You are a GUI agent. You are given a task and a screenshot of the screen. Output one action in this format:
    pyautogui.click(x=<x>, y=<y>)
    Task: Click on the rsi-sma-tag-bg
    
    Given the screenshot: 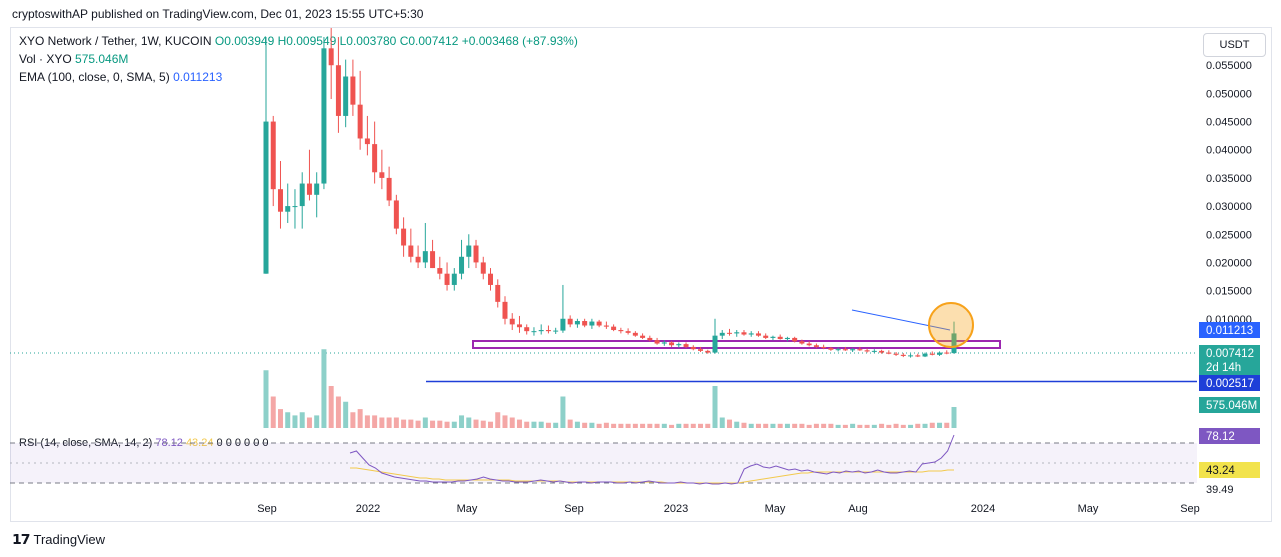 What is the action you would take?
    pyautogui.click(x=1229, y=470)
    